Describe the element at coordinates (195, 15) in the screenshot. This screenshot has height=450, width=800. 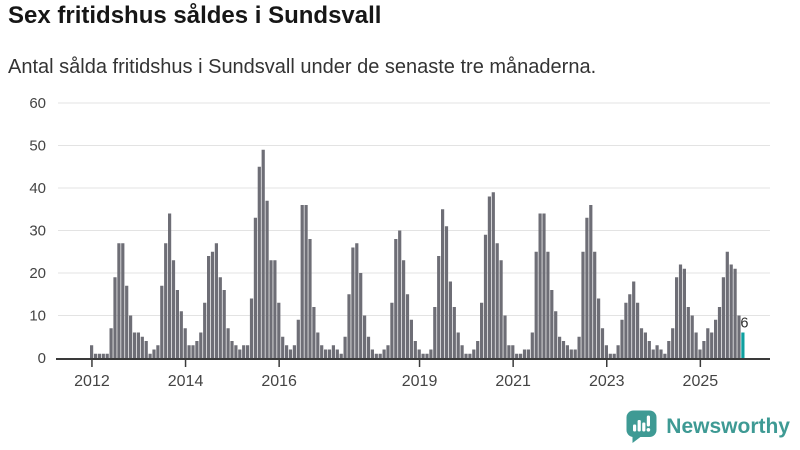
I see `page-title: Sex fritidshus såldes i Sundsvall` at that location.